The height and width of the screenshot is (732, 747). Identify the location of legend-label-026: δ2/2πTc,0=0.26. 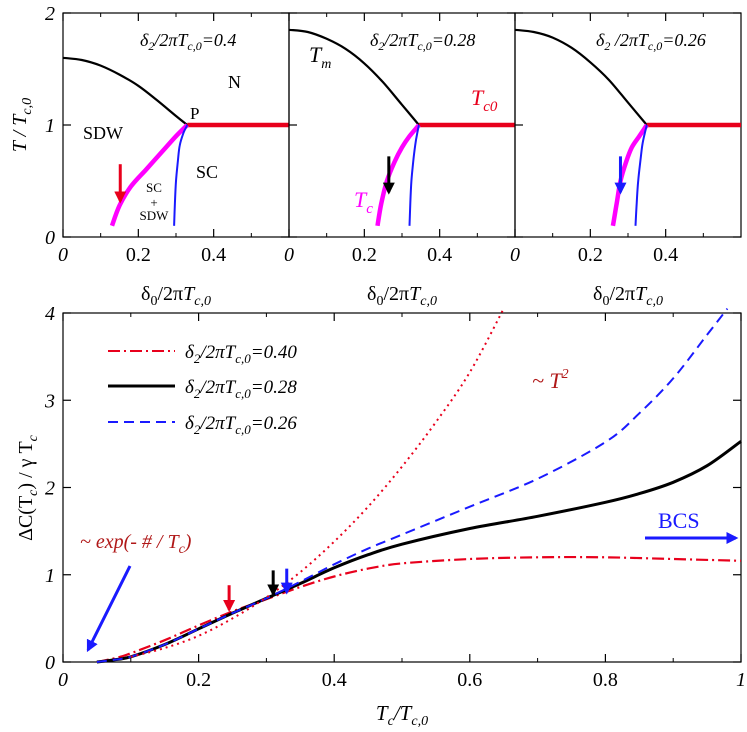
(241, 425).